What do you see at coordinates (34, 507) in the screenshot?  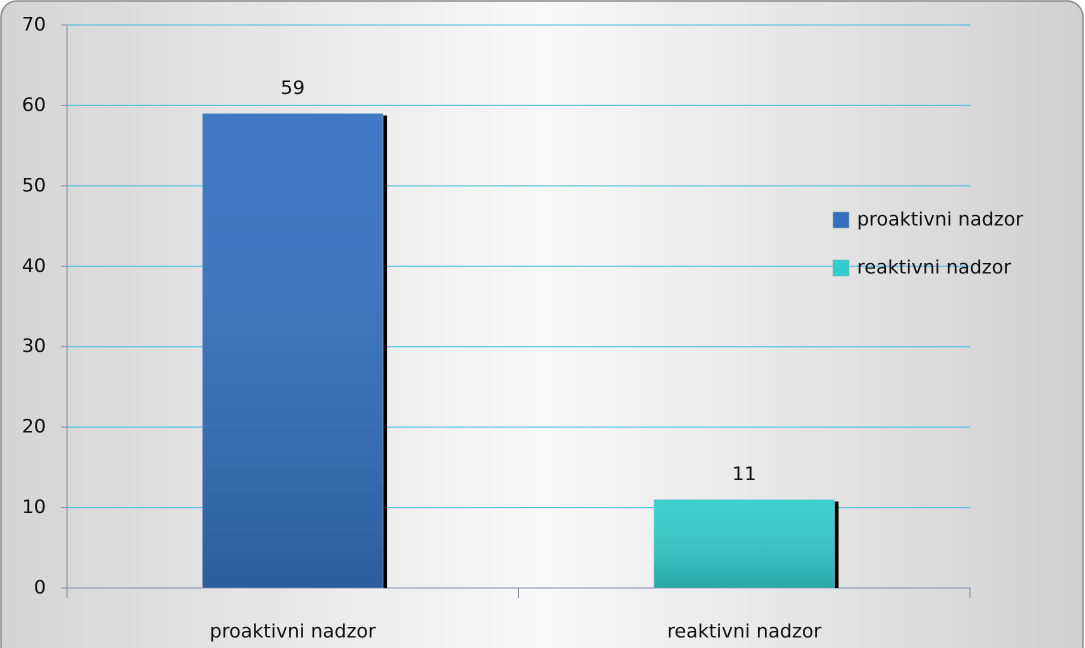 I see `y-tick-label: 10` at bounding box center [34, 507].